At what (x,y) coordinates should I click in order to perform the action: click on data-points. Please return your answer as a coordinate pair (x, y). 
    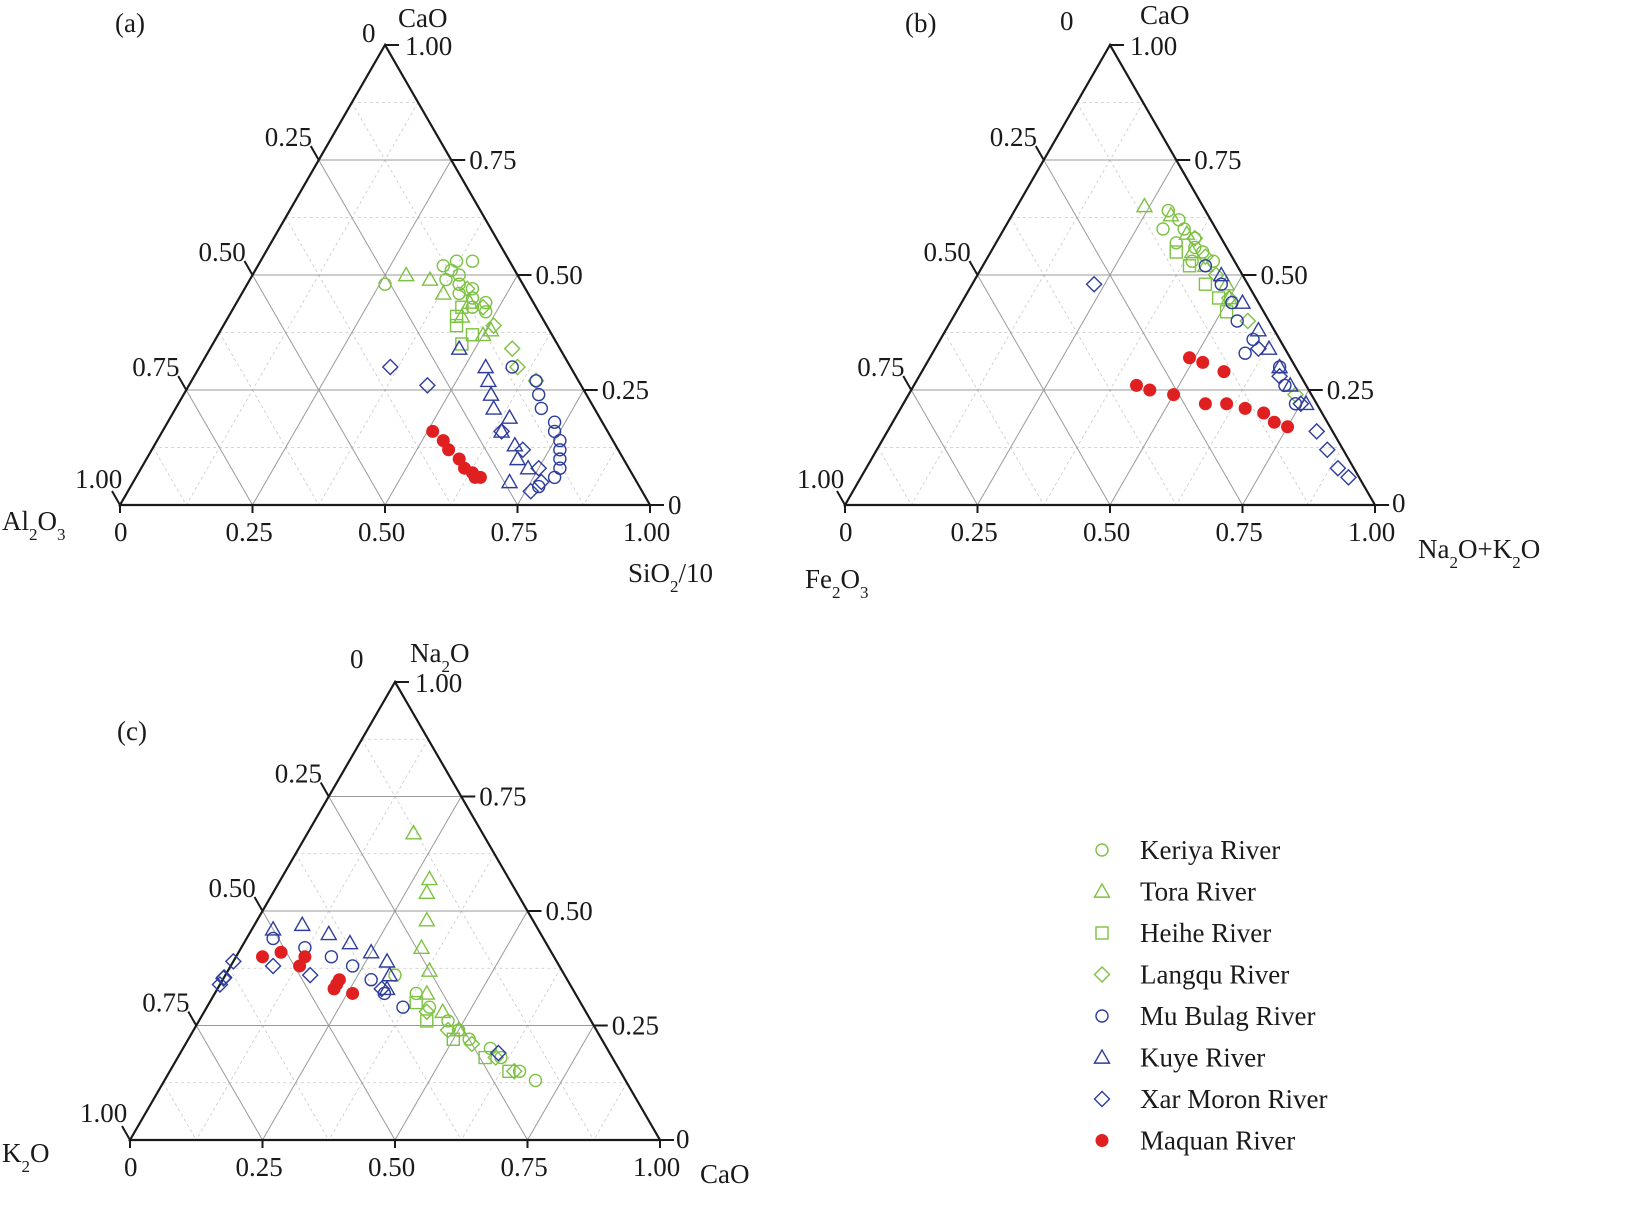
    Looking at the image, I should click on (377, 956).